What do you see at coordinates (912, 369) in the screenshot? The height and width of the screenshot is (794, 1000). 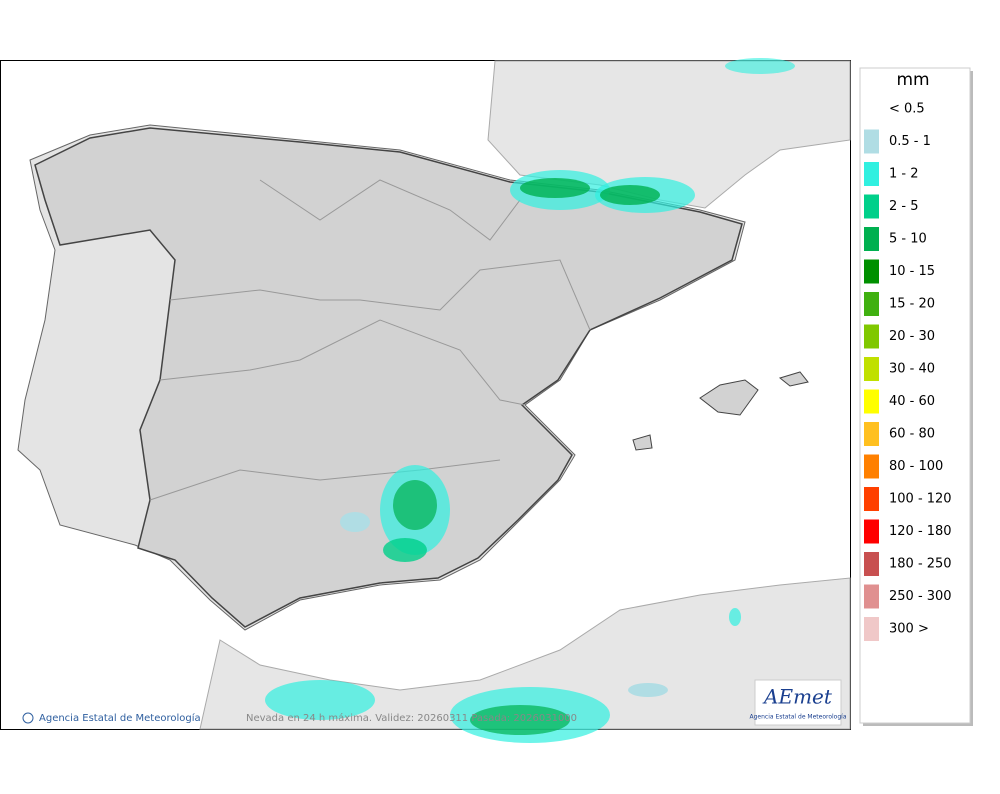 I see `legend-label: 30 - 40` at bounding box center [912, 369].